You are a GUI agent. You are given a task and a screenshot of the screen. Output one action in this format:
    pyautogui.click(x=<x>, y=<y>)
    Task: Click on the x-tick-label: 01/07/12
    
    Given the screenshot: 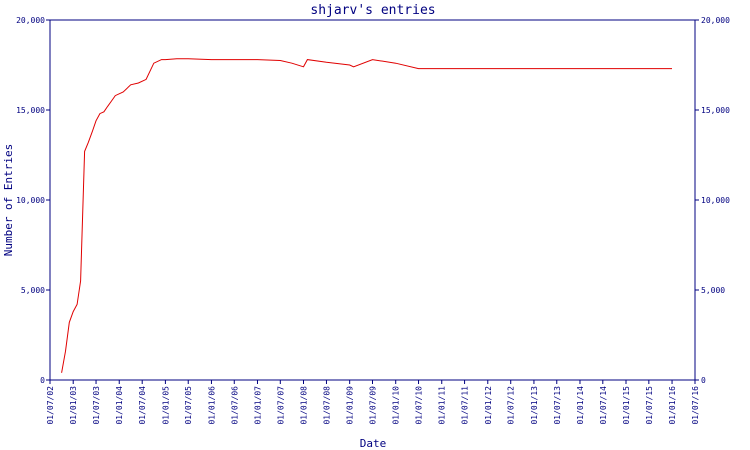 What is the action you would take?
    pyautogui.click(x=511, y=405)
    